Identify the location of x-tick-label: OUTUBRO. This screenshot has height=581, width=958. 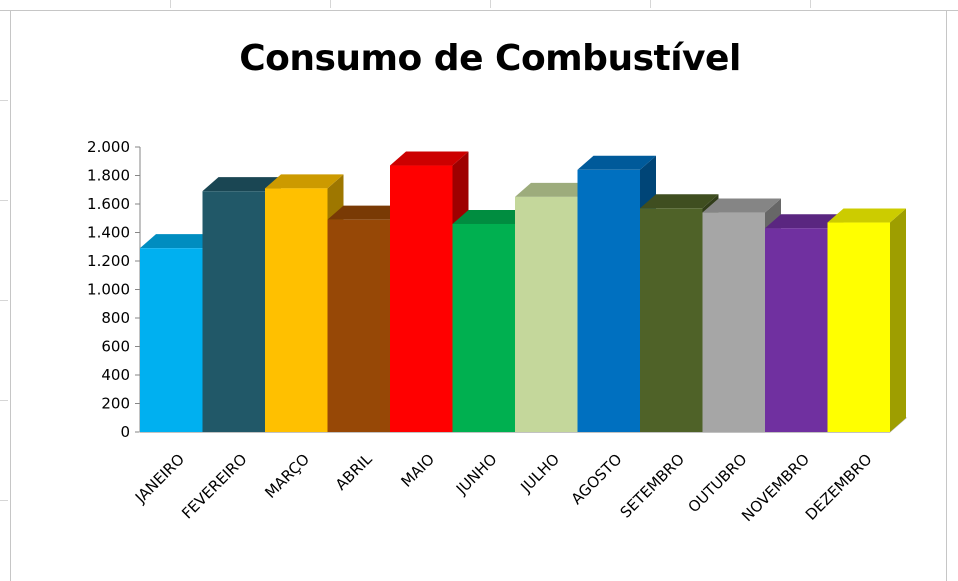
(717, 483).